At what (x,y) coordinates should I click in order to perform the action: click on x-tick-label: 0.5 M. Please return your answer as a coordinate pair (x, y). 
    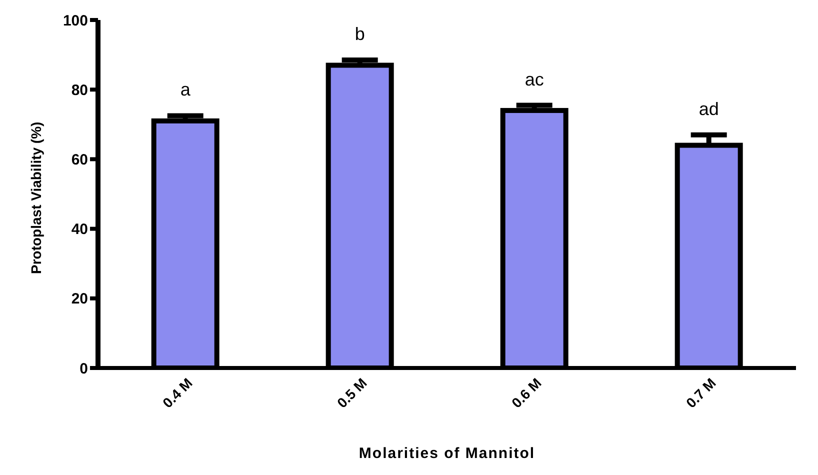
    Looking at the image, I should click on (352, 392).